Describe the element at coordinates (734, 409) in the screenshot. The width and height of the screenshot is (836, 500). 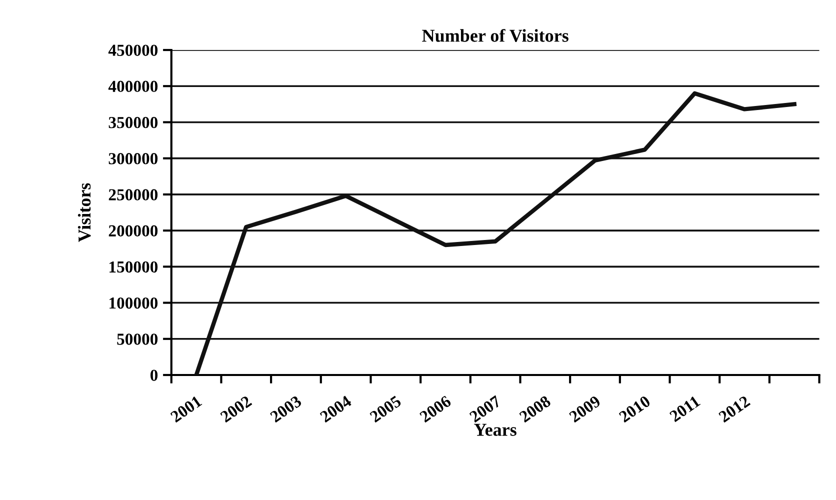
I see `x-tick-label: 2012` at that location.